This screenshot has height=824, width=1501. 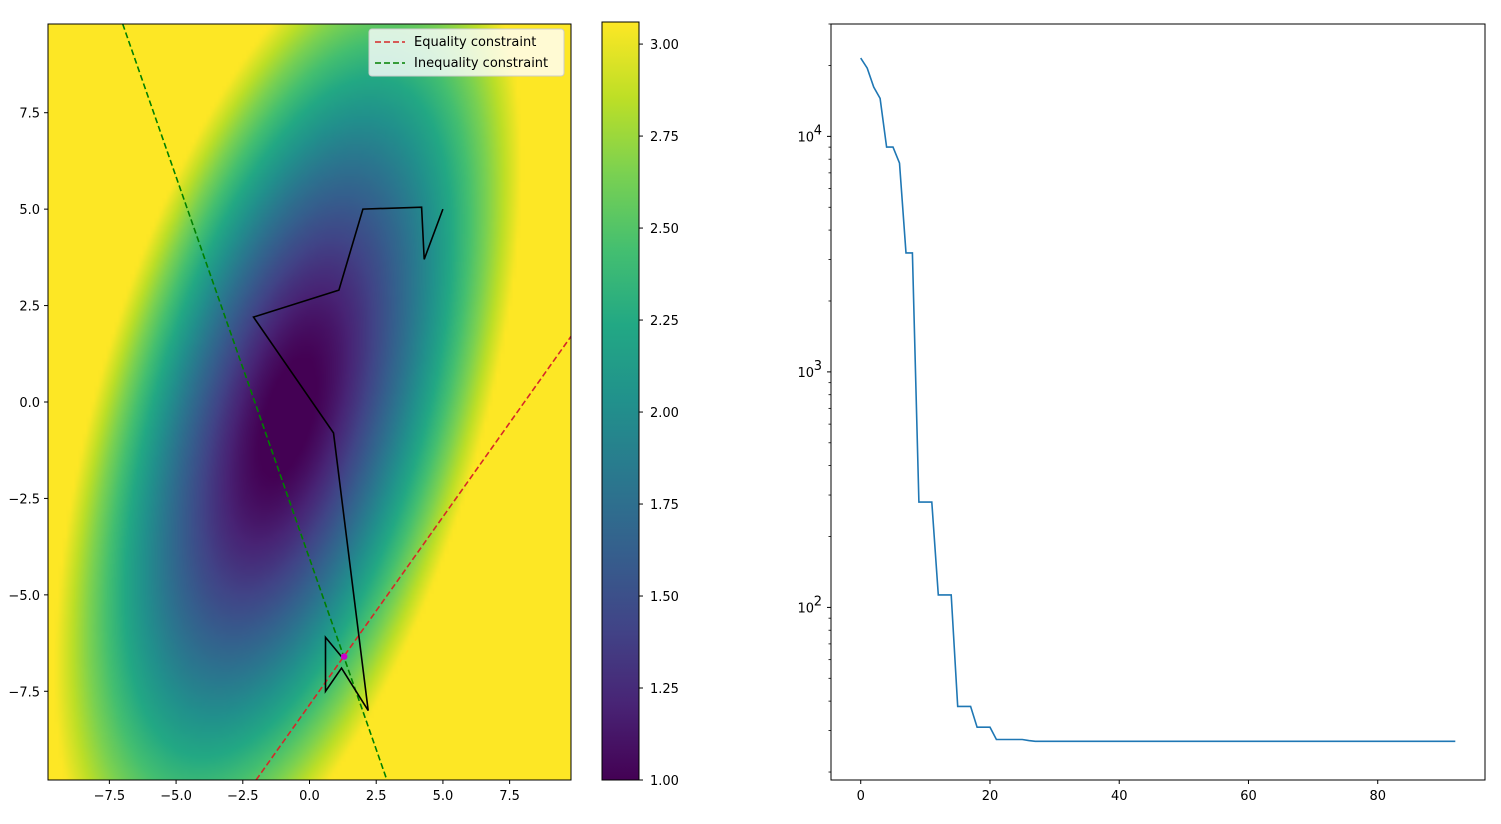 What do you see at coordinates (376, 796) in the screenshot?
I see `left-xtick-label: 2.5` at bounding box center [376, 796].